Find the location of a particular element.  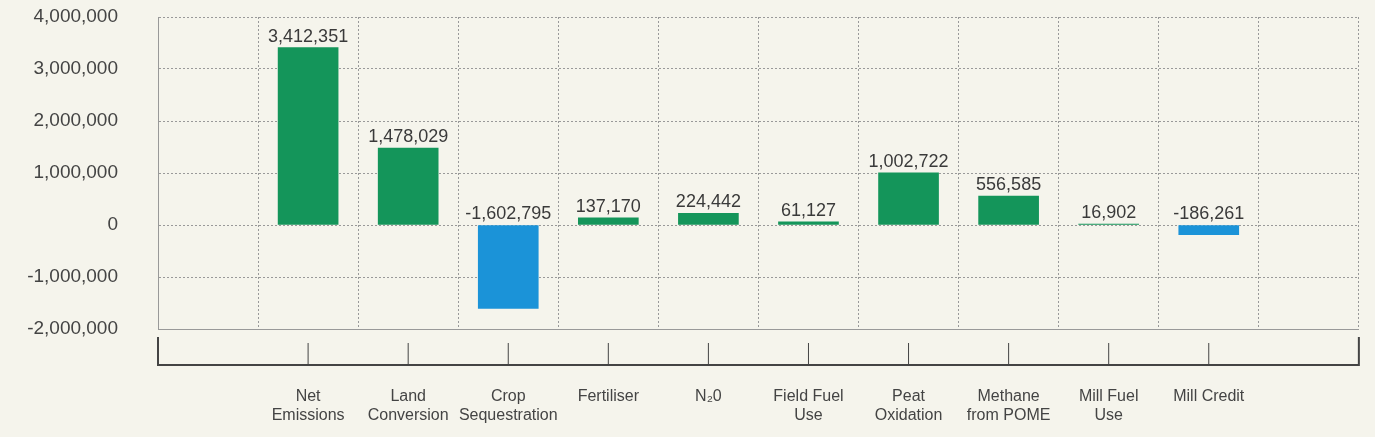

y-tick-label: 3,000,000 is located at coordinates (75, 68).